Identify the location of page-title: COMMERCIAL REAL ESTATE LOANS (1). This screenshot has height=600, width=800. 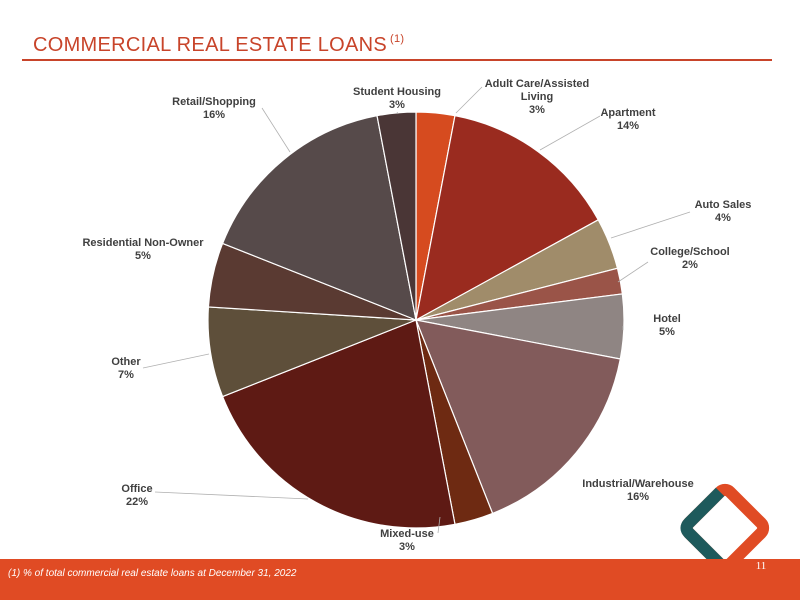
(218, 45).